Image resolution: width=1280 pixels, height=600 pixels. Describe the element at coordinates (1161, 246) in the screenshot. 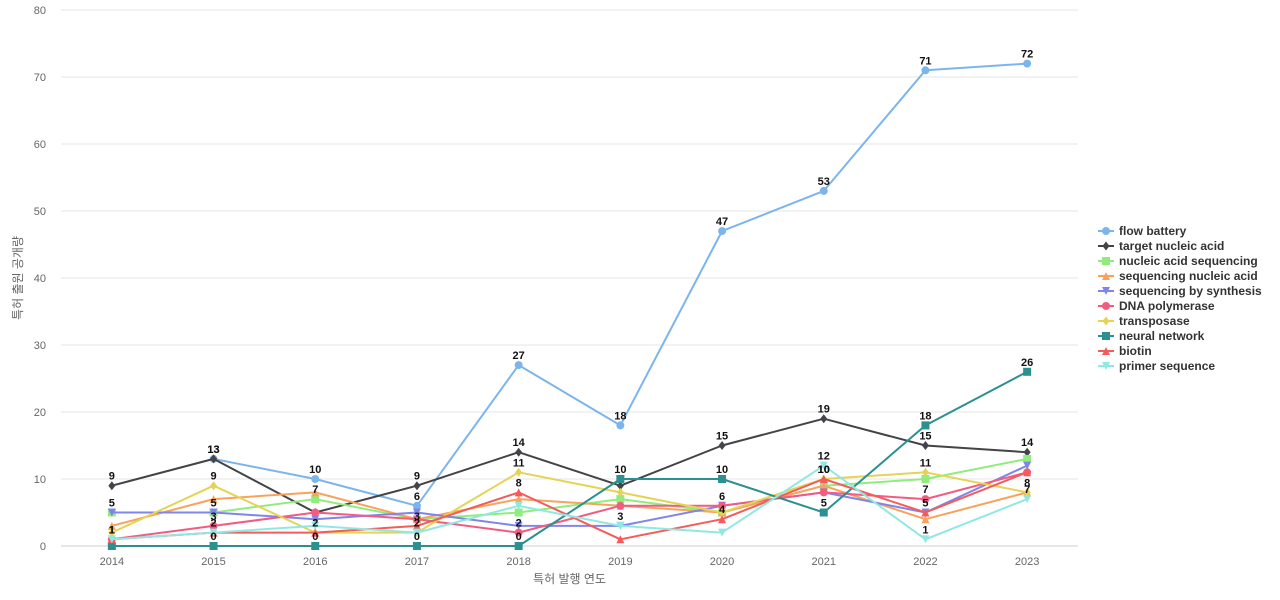

I see `legend-item: target nucleic acid` at that location.